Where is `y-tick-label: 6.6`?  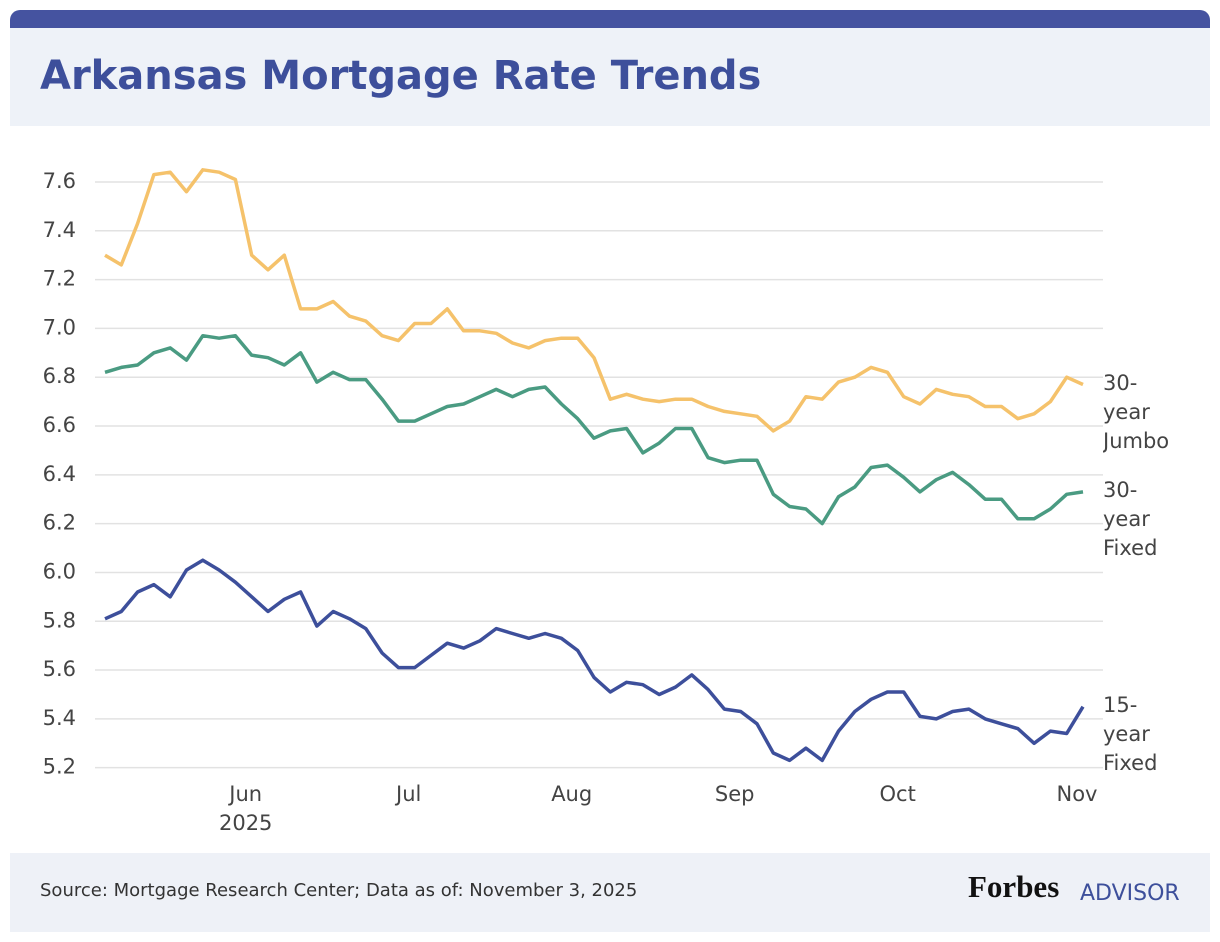 y-tick-label: 6.6 is located at coordinates (59, 425).